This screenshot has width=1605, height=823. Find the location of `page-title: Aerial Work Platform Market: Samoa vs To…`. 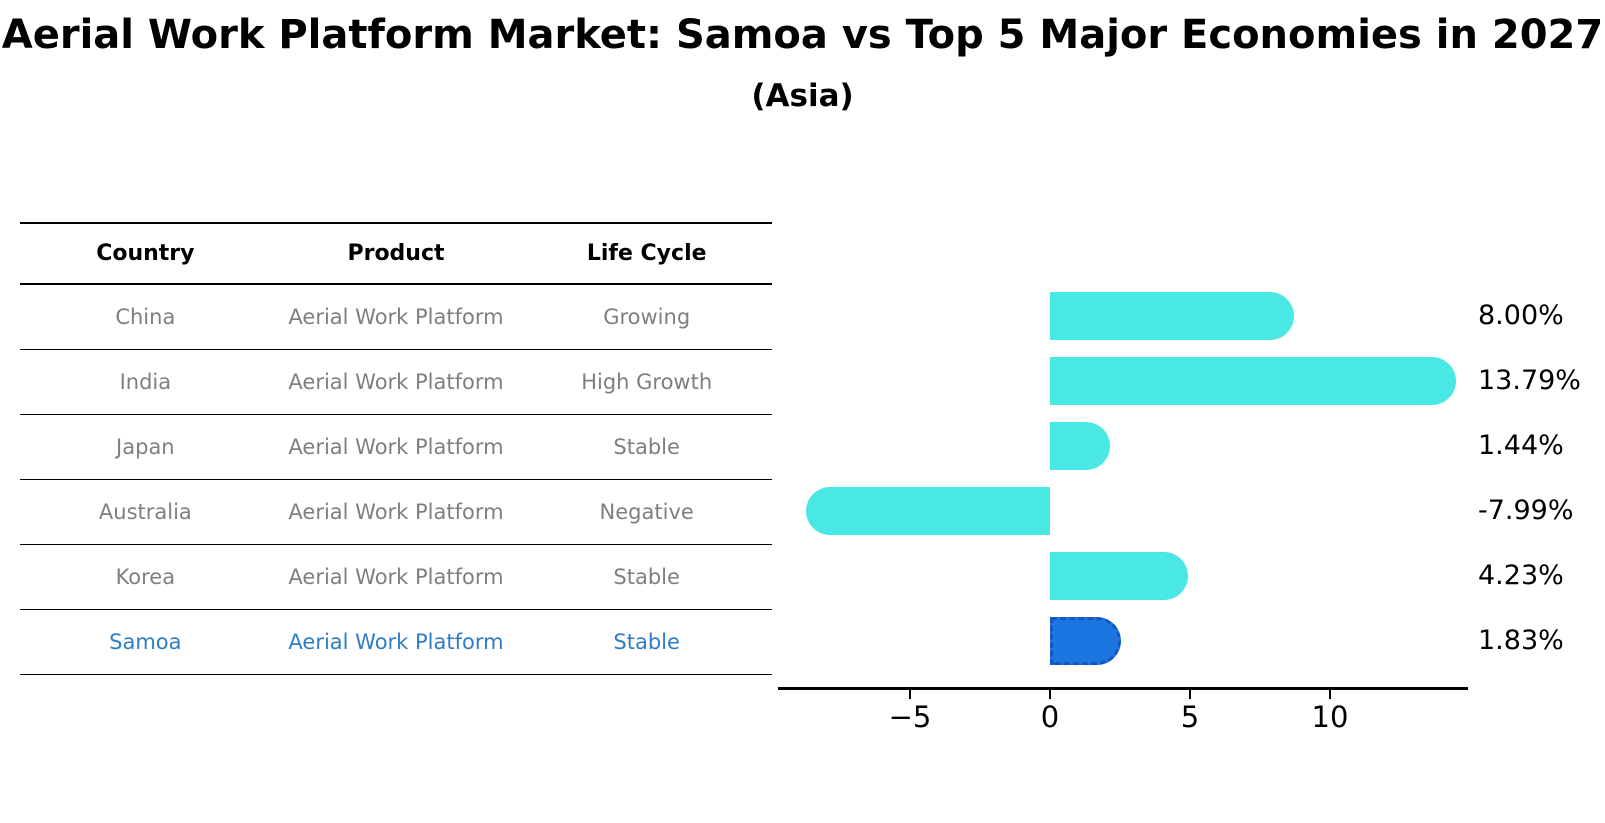

page-title: Aerial Work Platform Market: Samoa vs To… is located at coordinates (802, 35).